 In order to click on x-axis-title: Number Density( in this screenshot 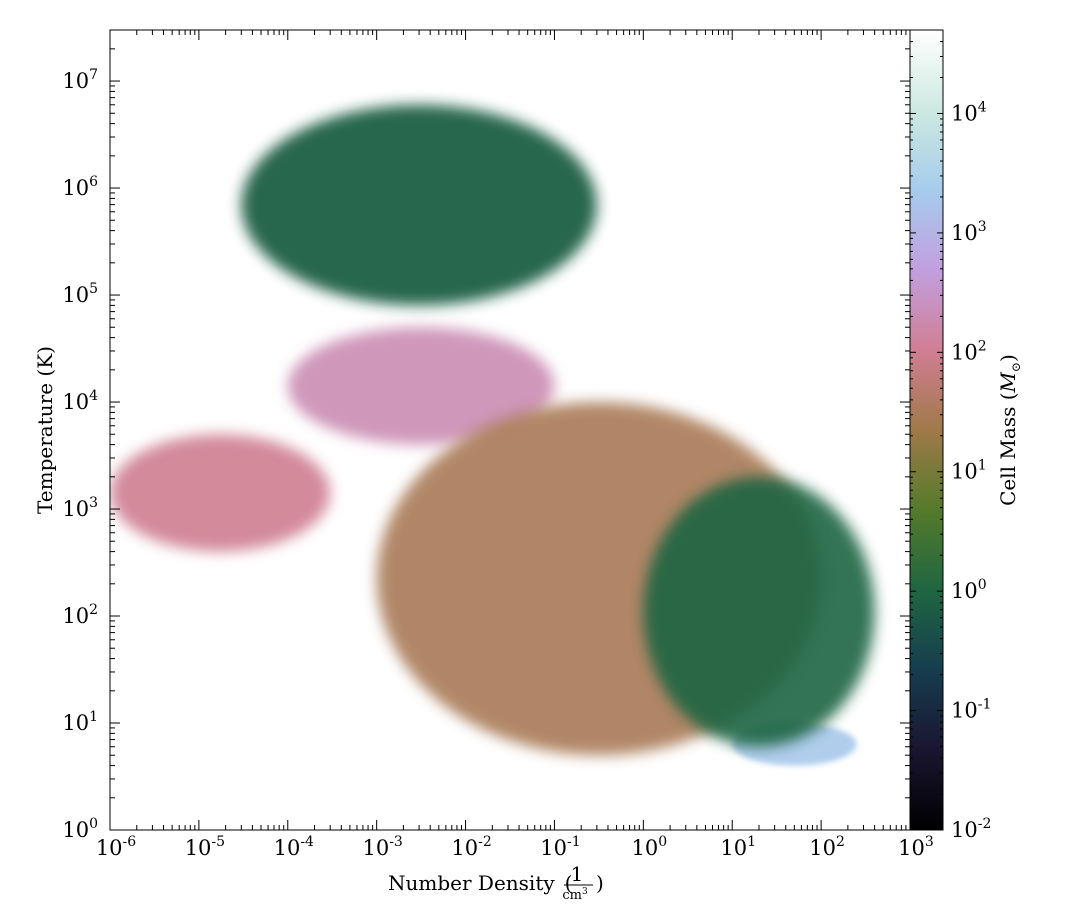, I will do `click(480, 883)`.